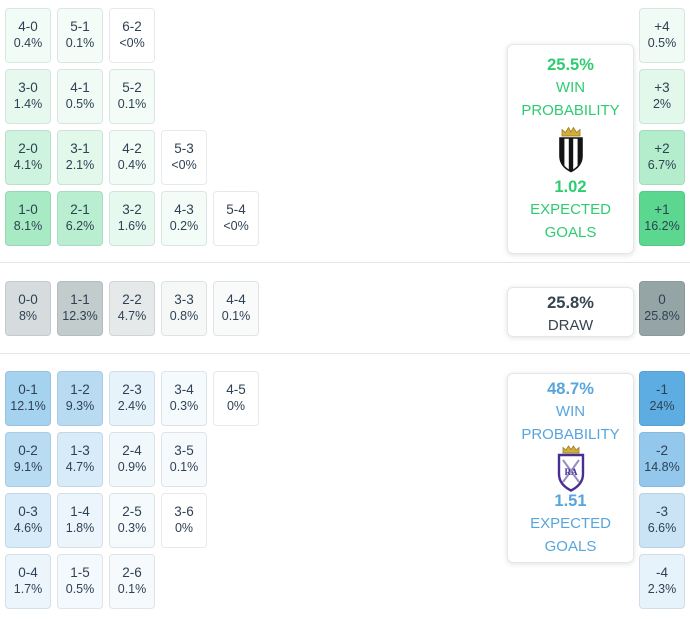 Image resolution: width=690 pixels, height=619 pixels. I want to click on score-cell-3-2: 3-2 1.6%, so click(132, 218).